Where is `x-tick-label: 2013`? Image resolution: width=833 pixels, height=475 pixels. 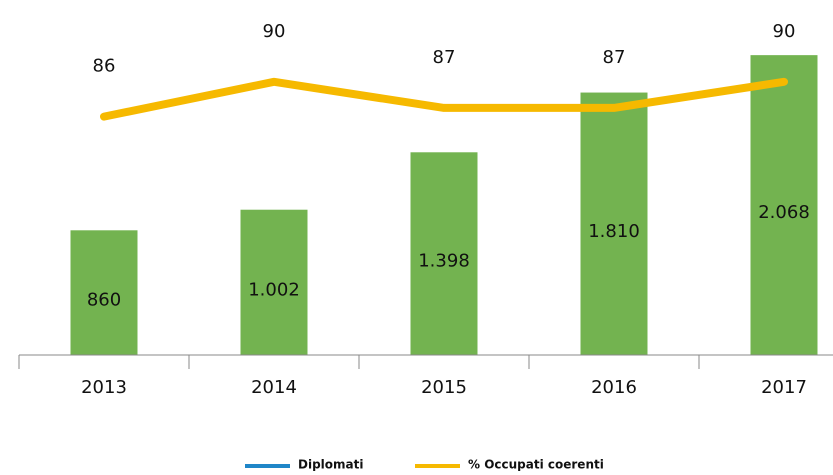 x-tick-label: 2013 is located at coordinates (104, 387).